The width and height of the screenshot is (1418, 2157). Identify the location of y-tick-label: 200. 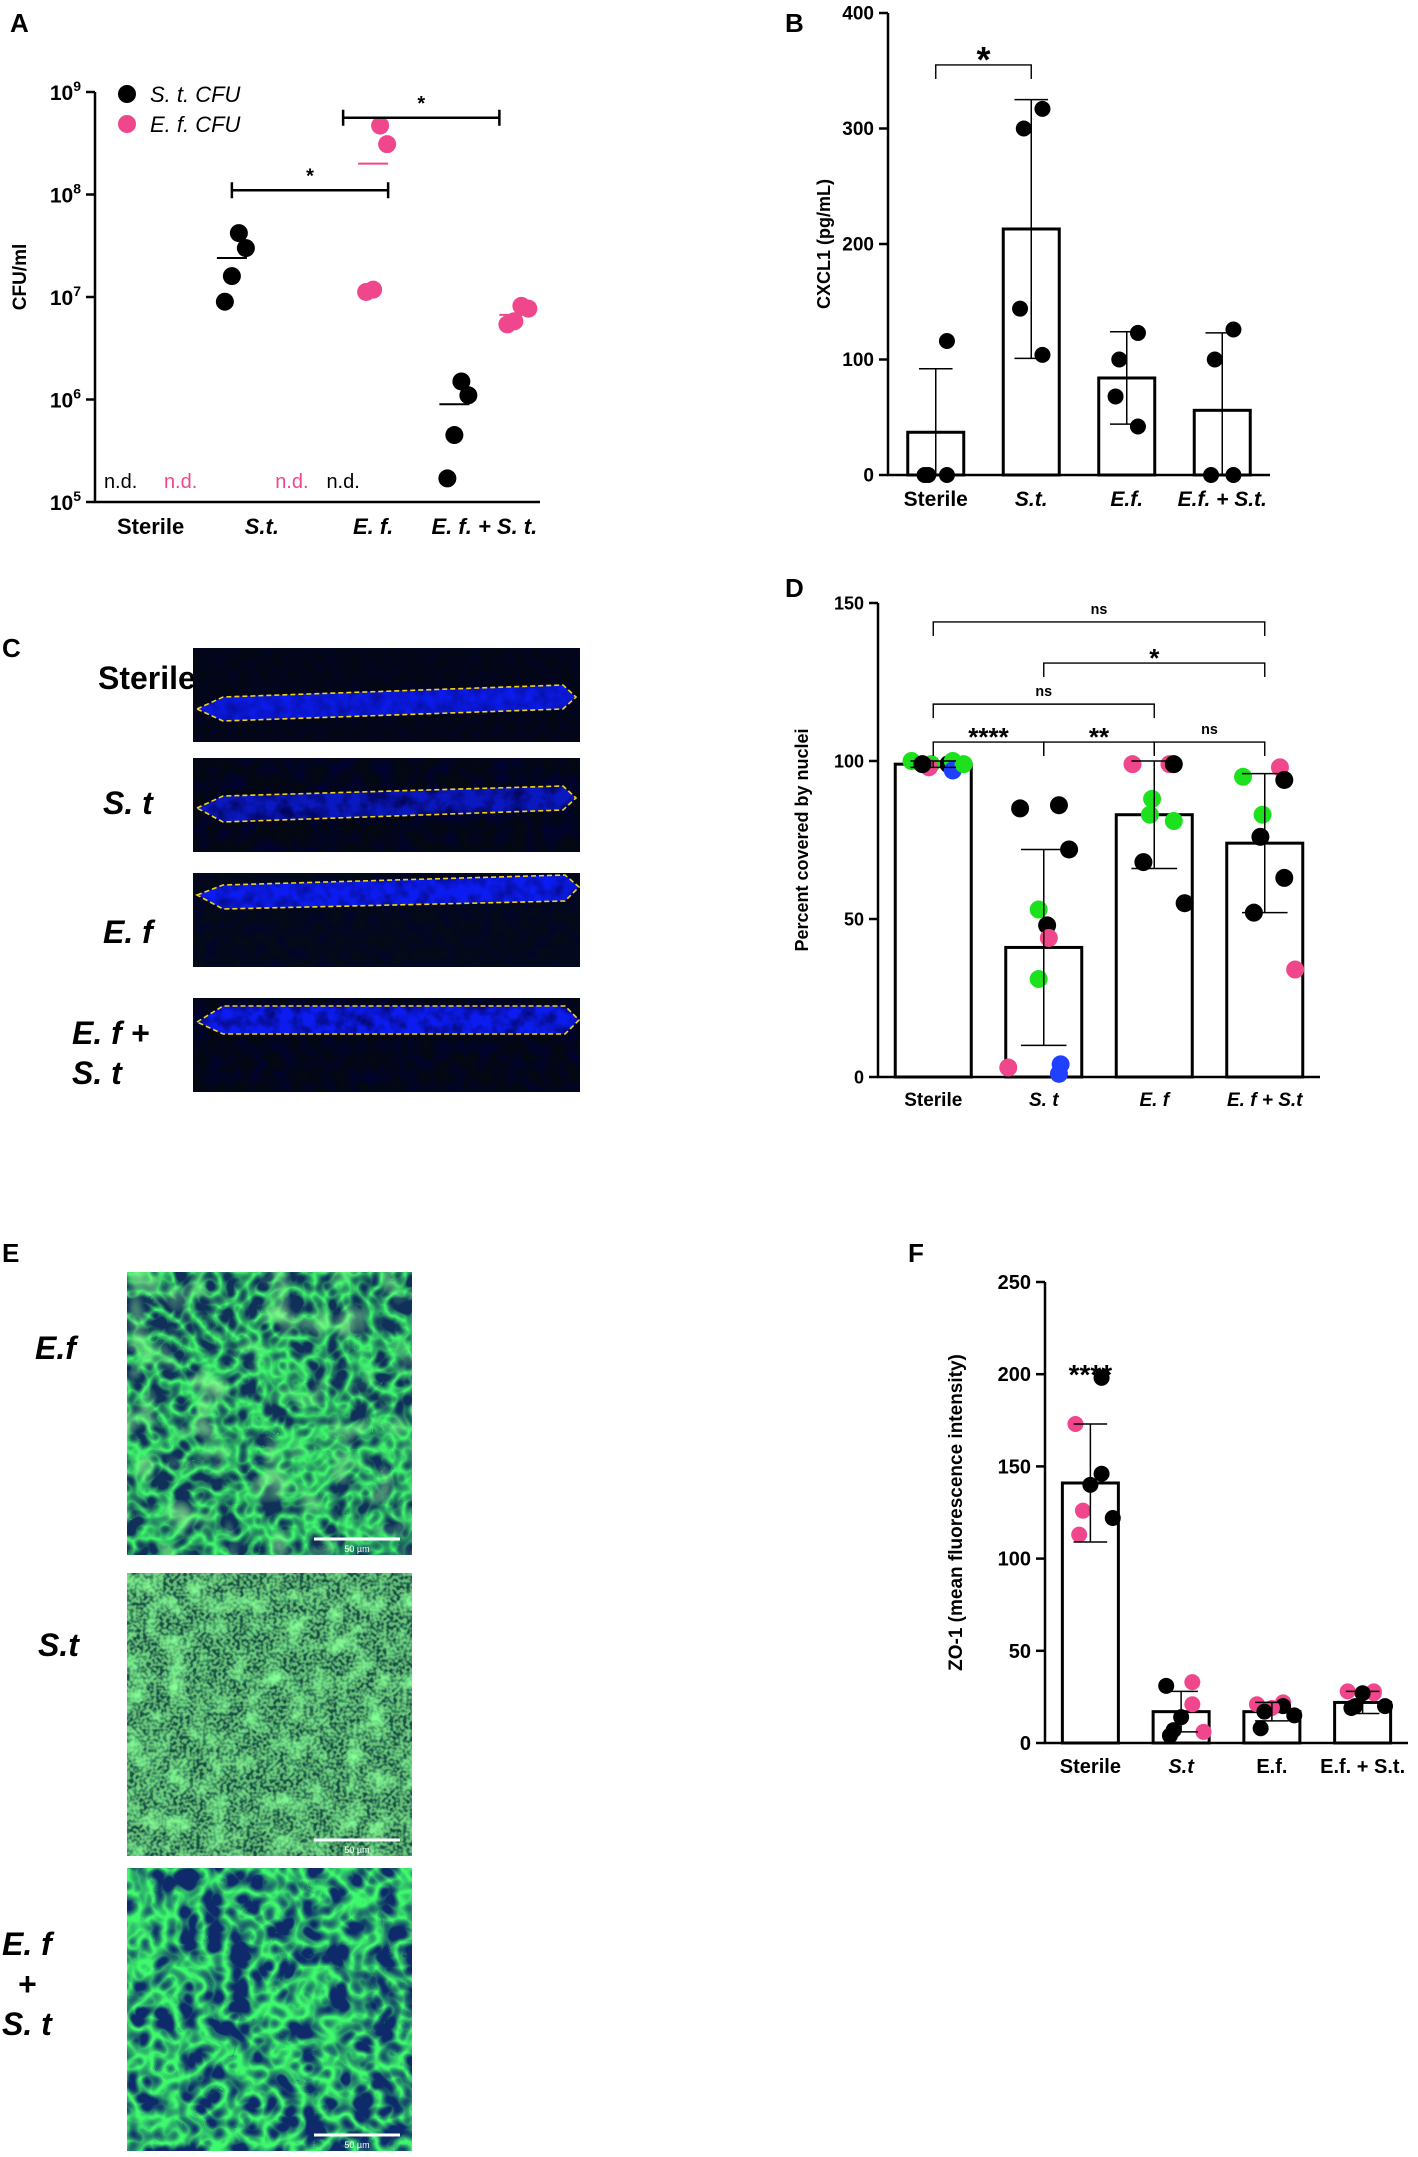
(858, 245).